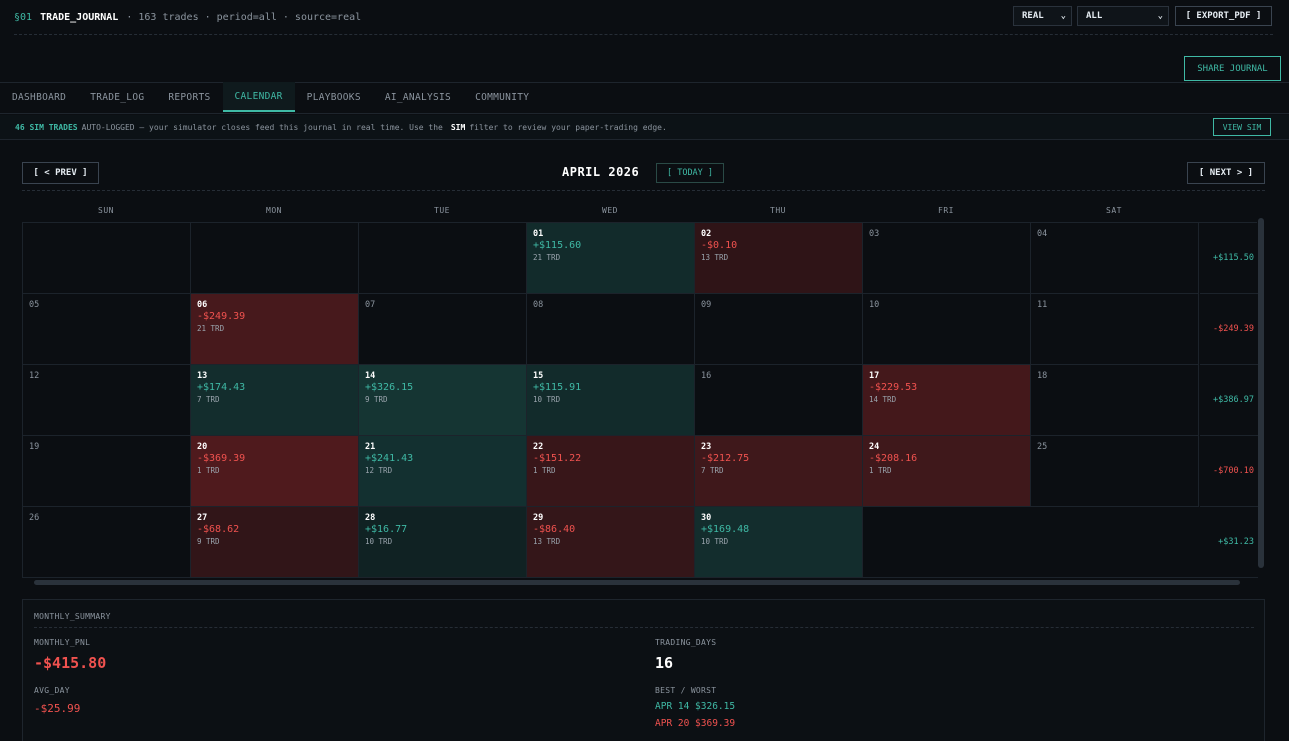  Describe the element at coordinates (258, 97) in the screenshot. I see `tab-calendar: CALENDAR` at that location.